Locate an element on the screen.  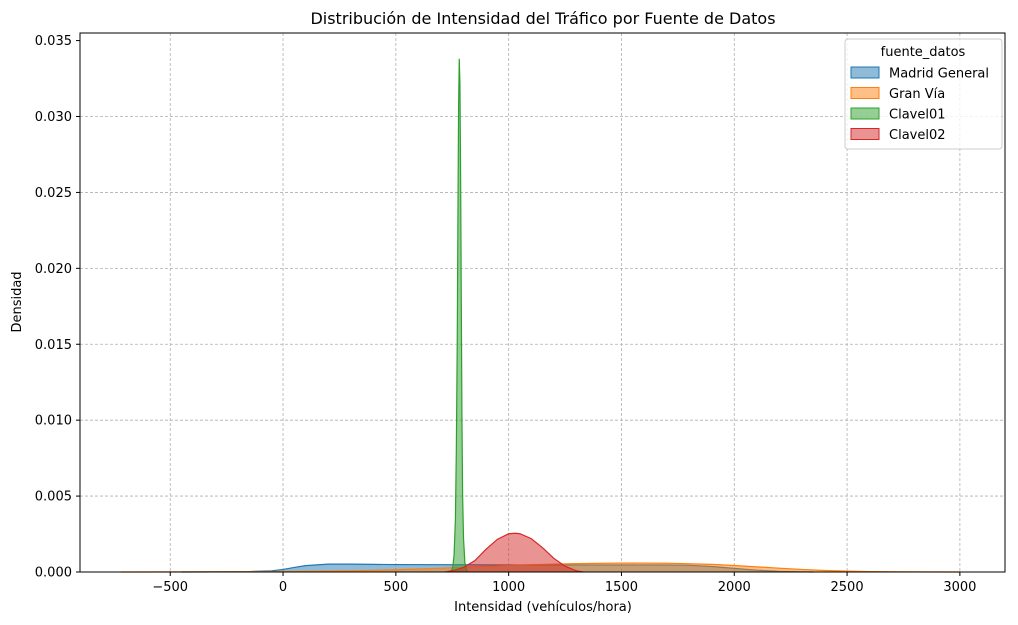
y-axis: 0.000 0.005 0.010 0.015 0.020 0.025 0.030 0.035 is located at coordinates (57, 307).